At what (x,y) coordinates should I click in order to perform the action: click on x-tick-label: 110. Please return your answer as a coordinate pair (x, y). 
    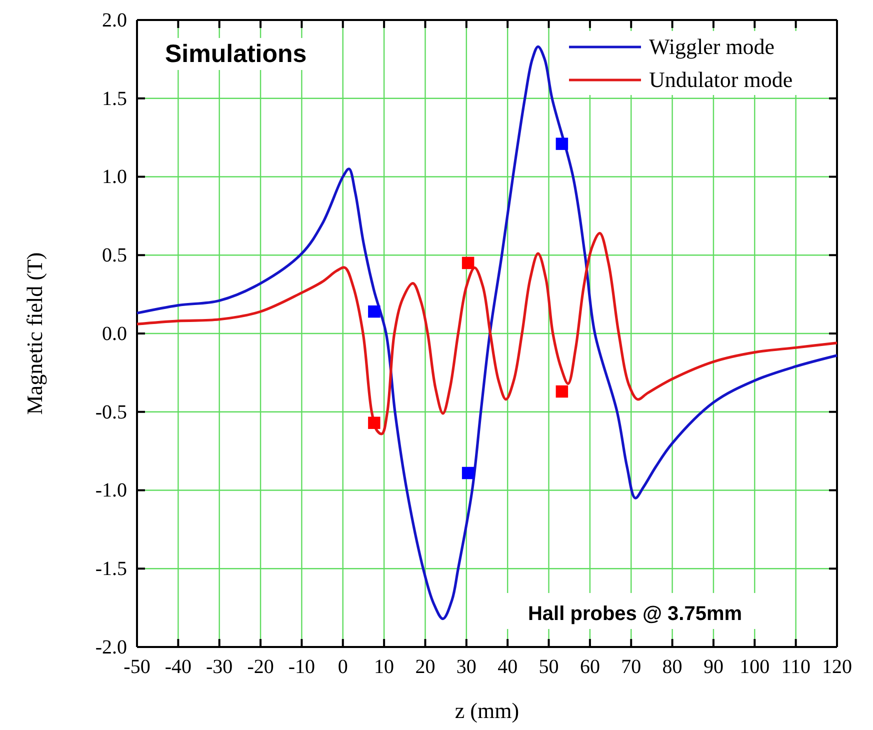
    Looking at the image, I should click on (795, 667).